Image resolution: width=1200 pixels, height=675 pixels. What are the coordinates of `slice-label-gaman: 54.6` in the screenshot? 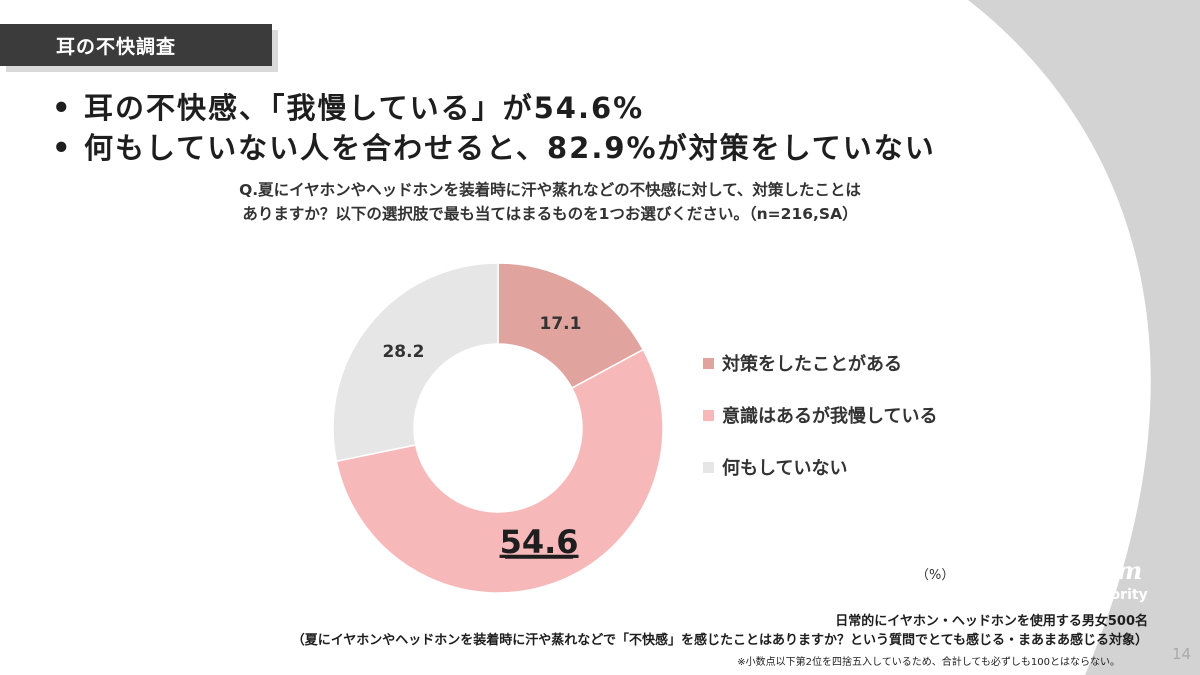 It's located at (539, 542).